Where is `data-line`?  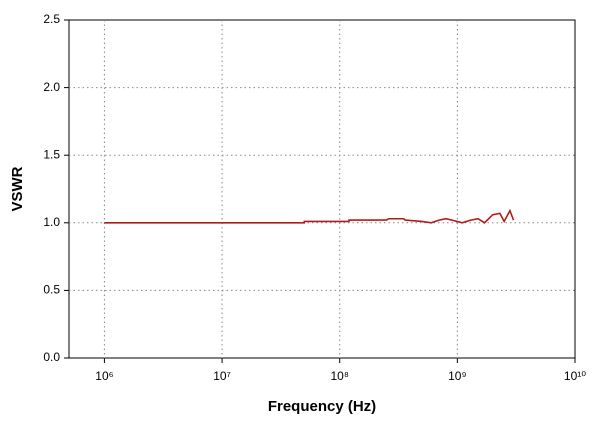 data-line is located at coordinates (309, 216).